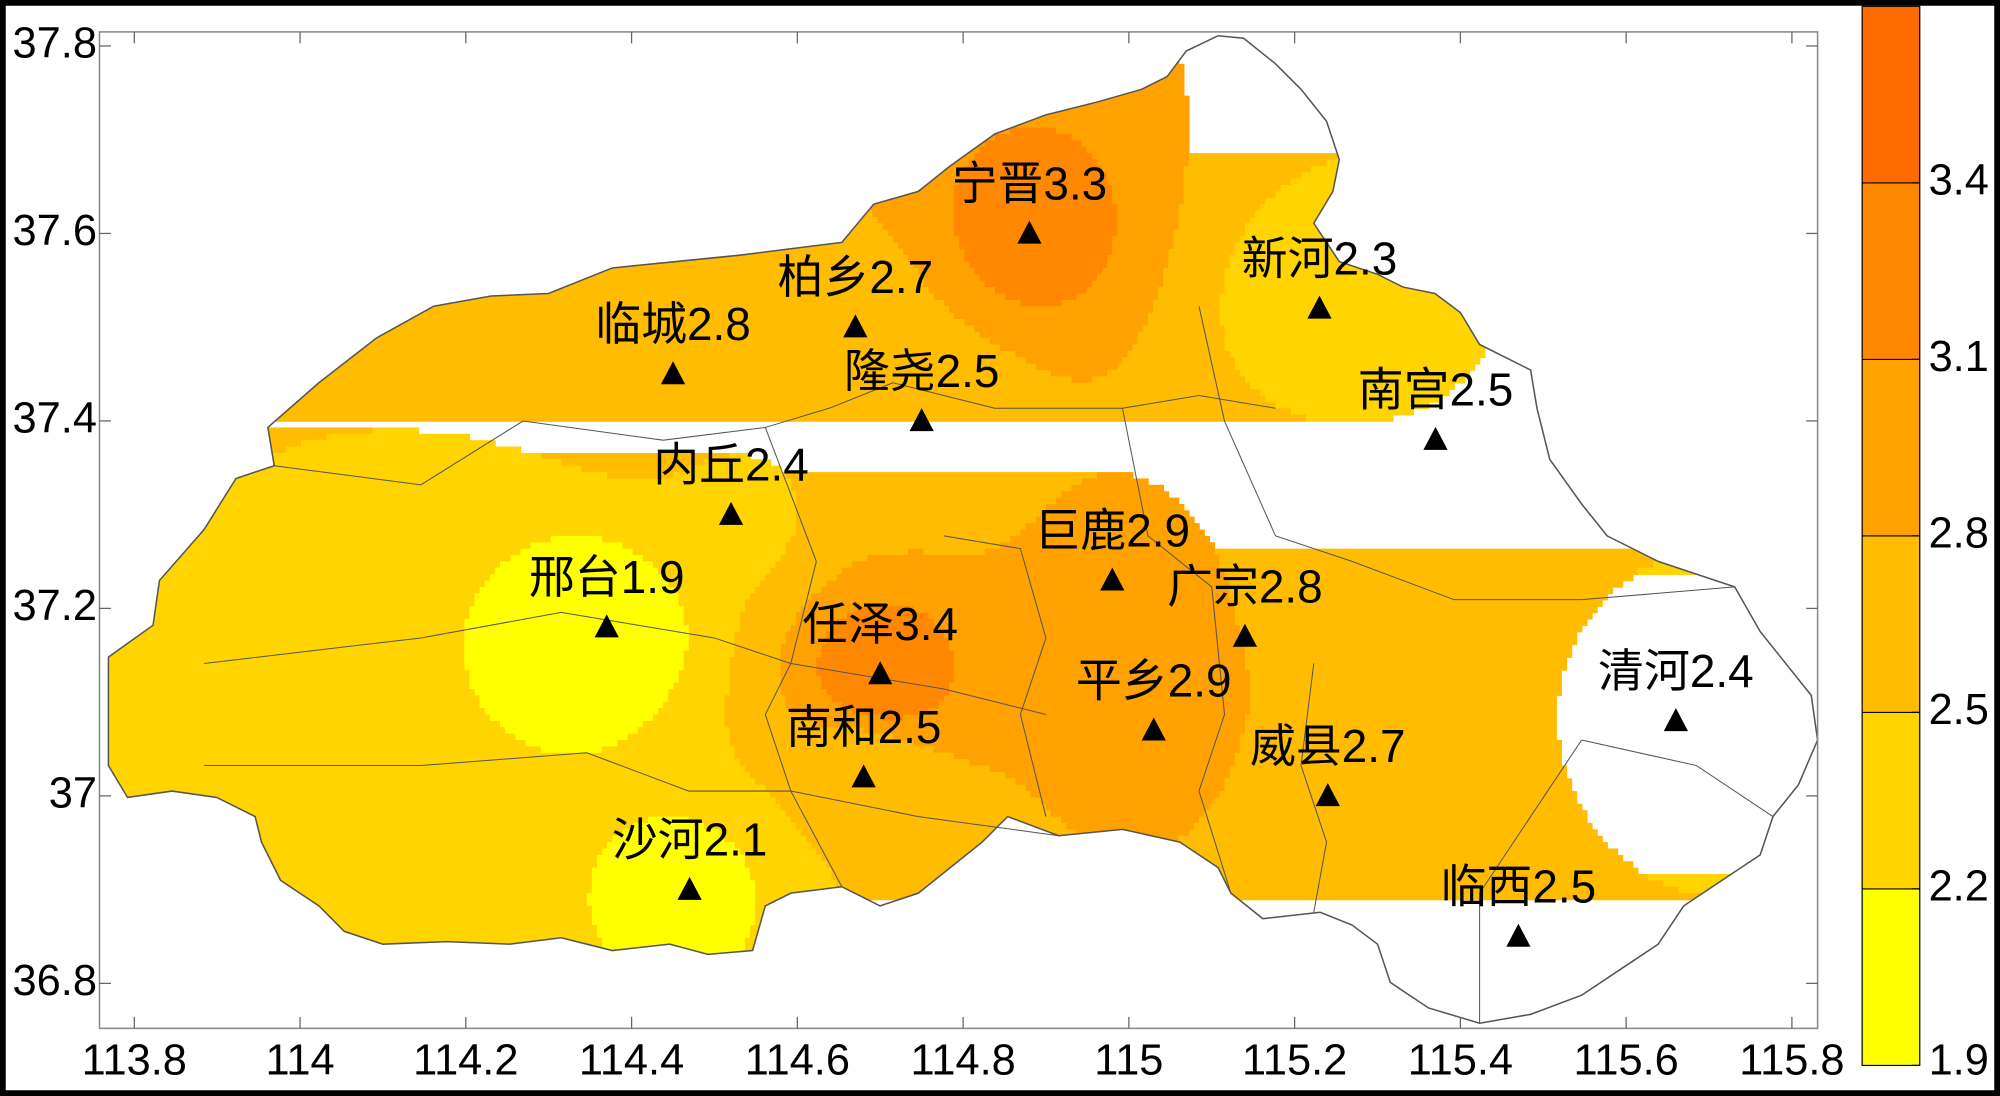 The image size is (2000, 1096). I want to click on station-name: 宁晋, so click(998, 184).